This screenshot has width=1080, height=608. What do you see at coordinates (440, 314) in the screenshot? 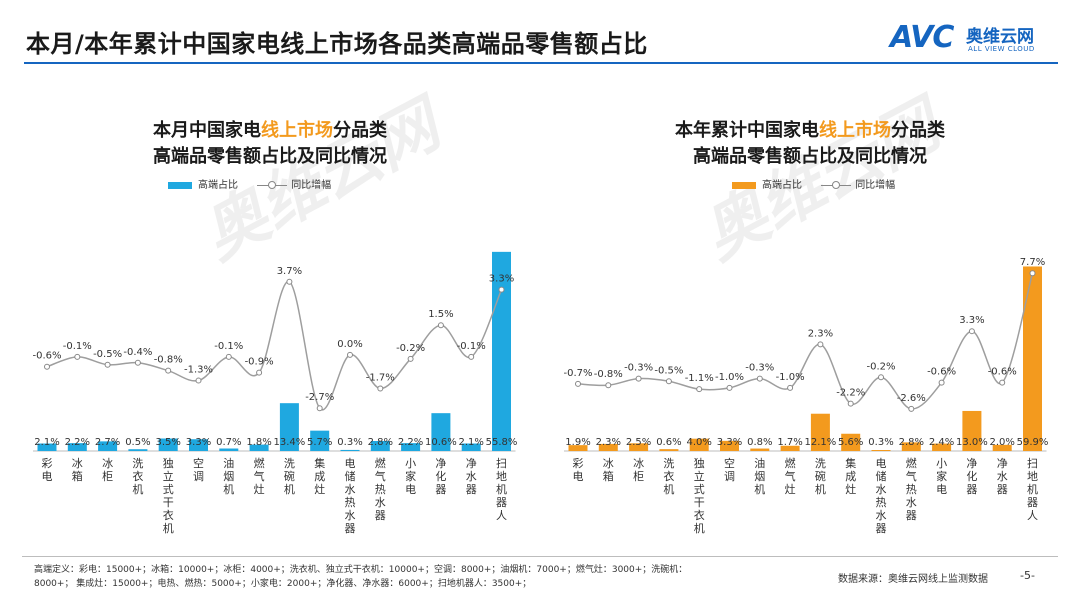
I see `yoy-label: 1.5%` at bounding box center [440, 314].